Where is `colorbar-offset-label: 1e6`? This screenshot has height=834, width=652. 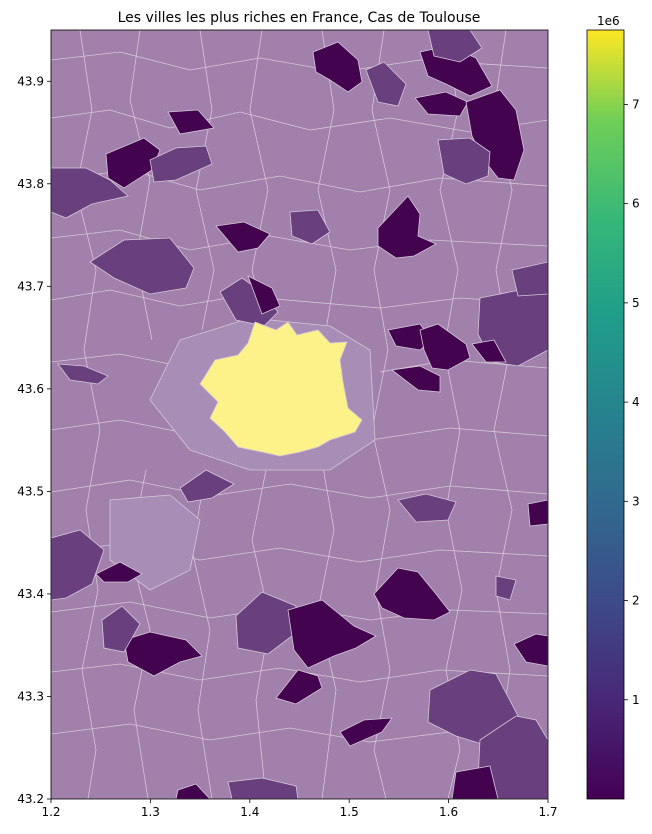 colorbar-offset-label: 1e6 is located at coordinates (608, 21).